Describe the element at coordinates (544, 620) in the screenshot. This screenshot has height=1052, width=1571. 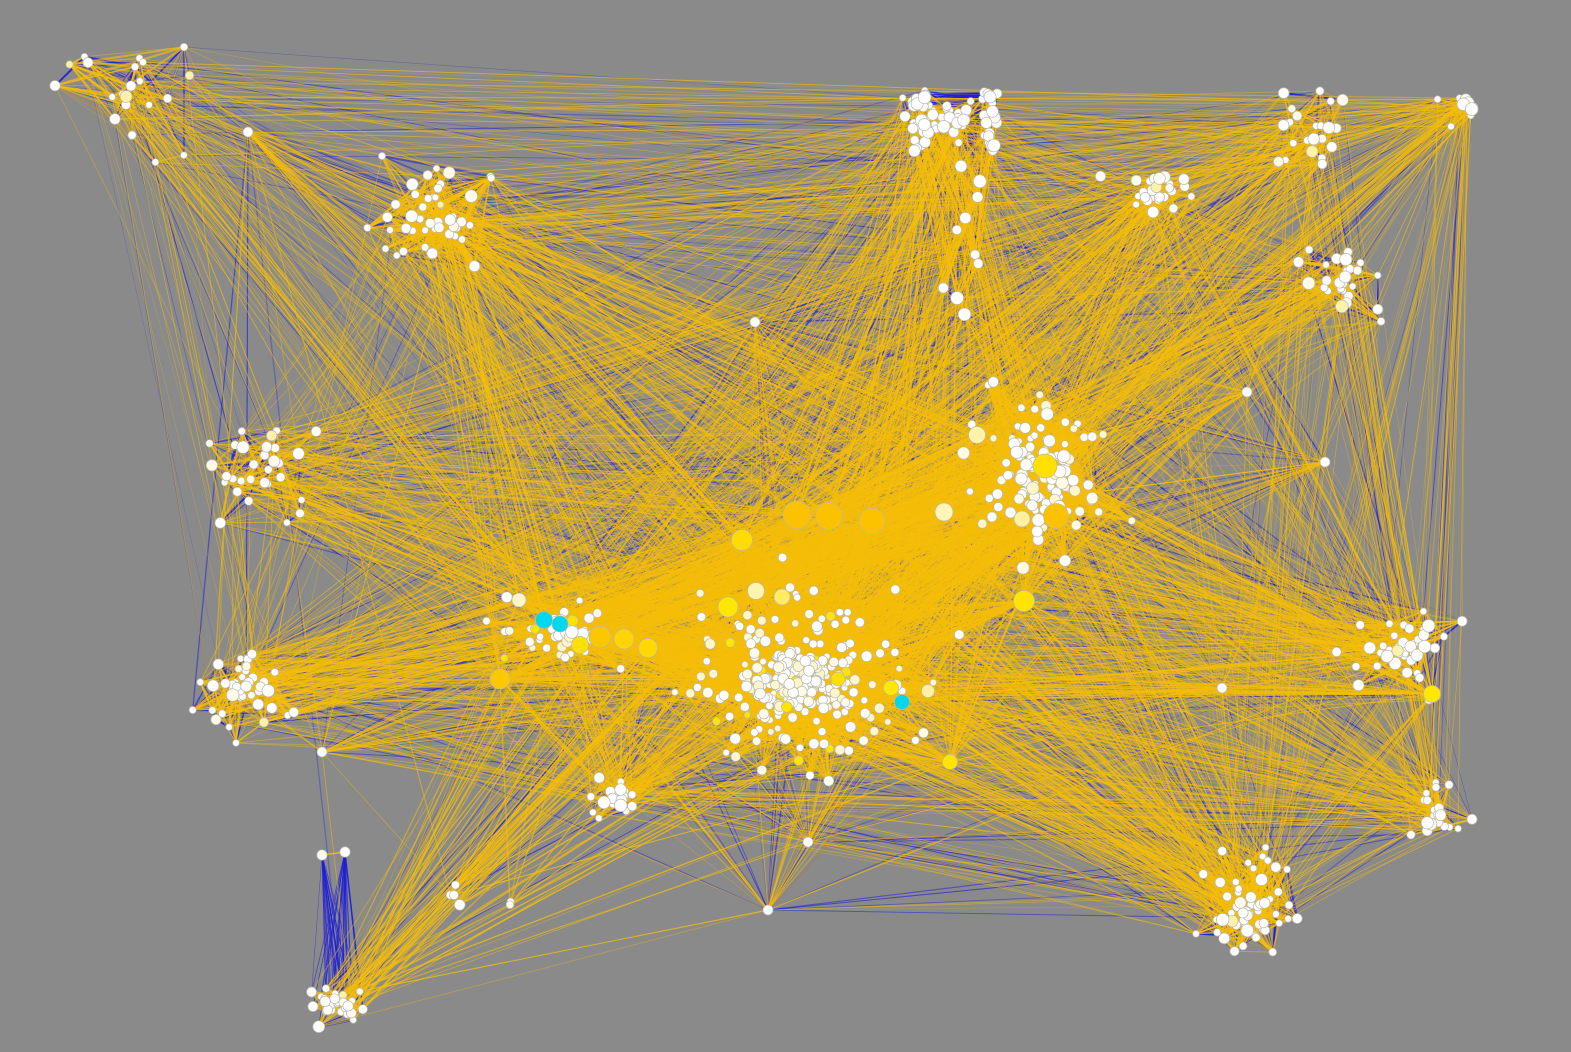
I see `graph-node-highlighted` at that location.